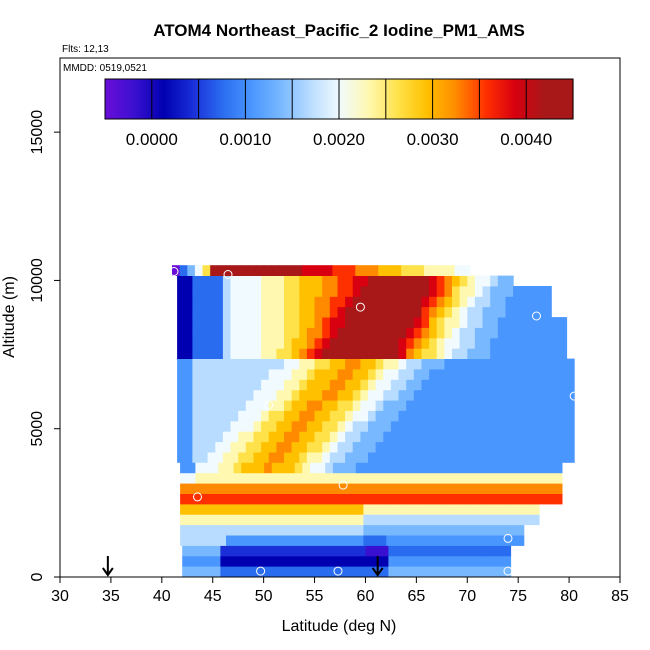  What do you see at coordinates (152, 139) in the screenshot?
I see `colorbar-tick-label: 0.0000` at bounding box center [152, 139].